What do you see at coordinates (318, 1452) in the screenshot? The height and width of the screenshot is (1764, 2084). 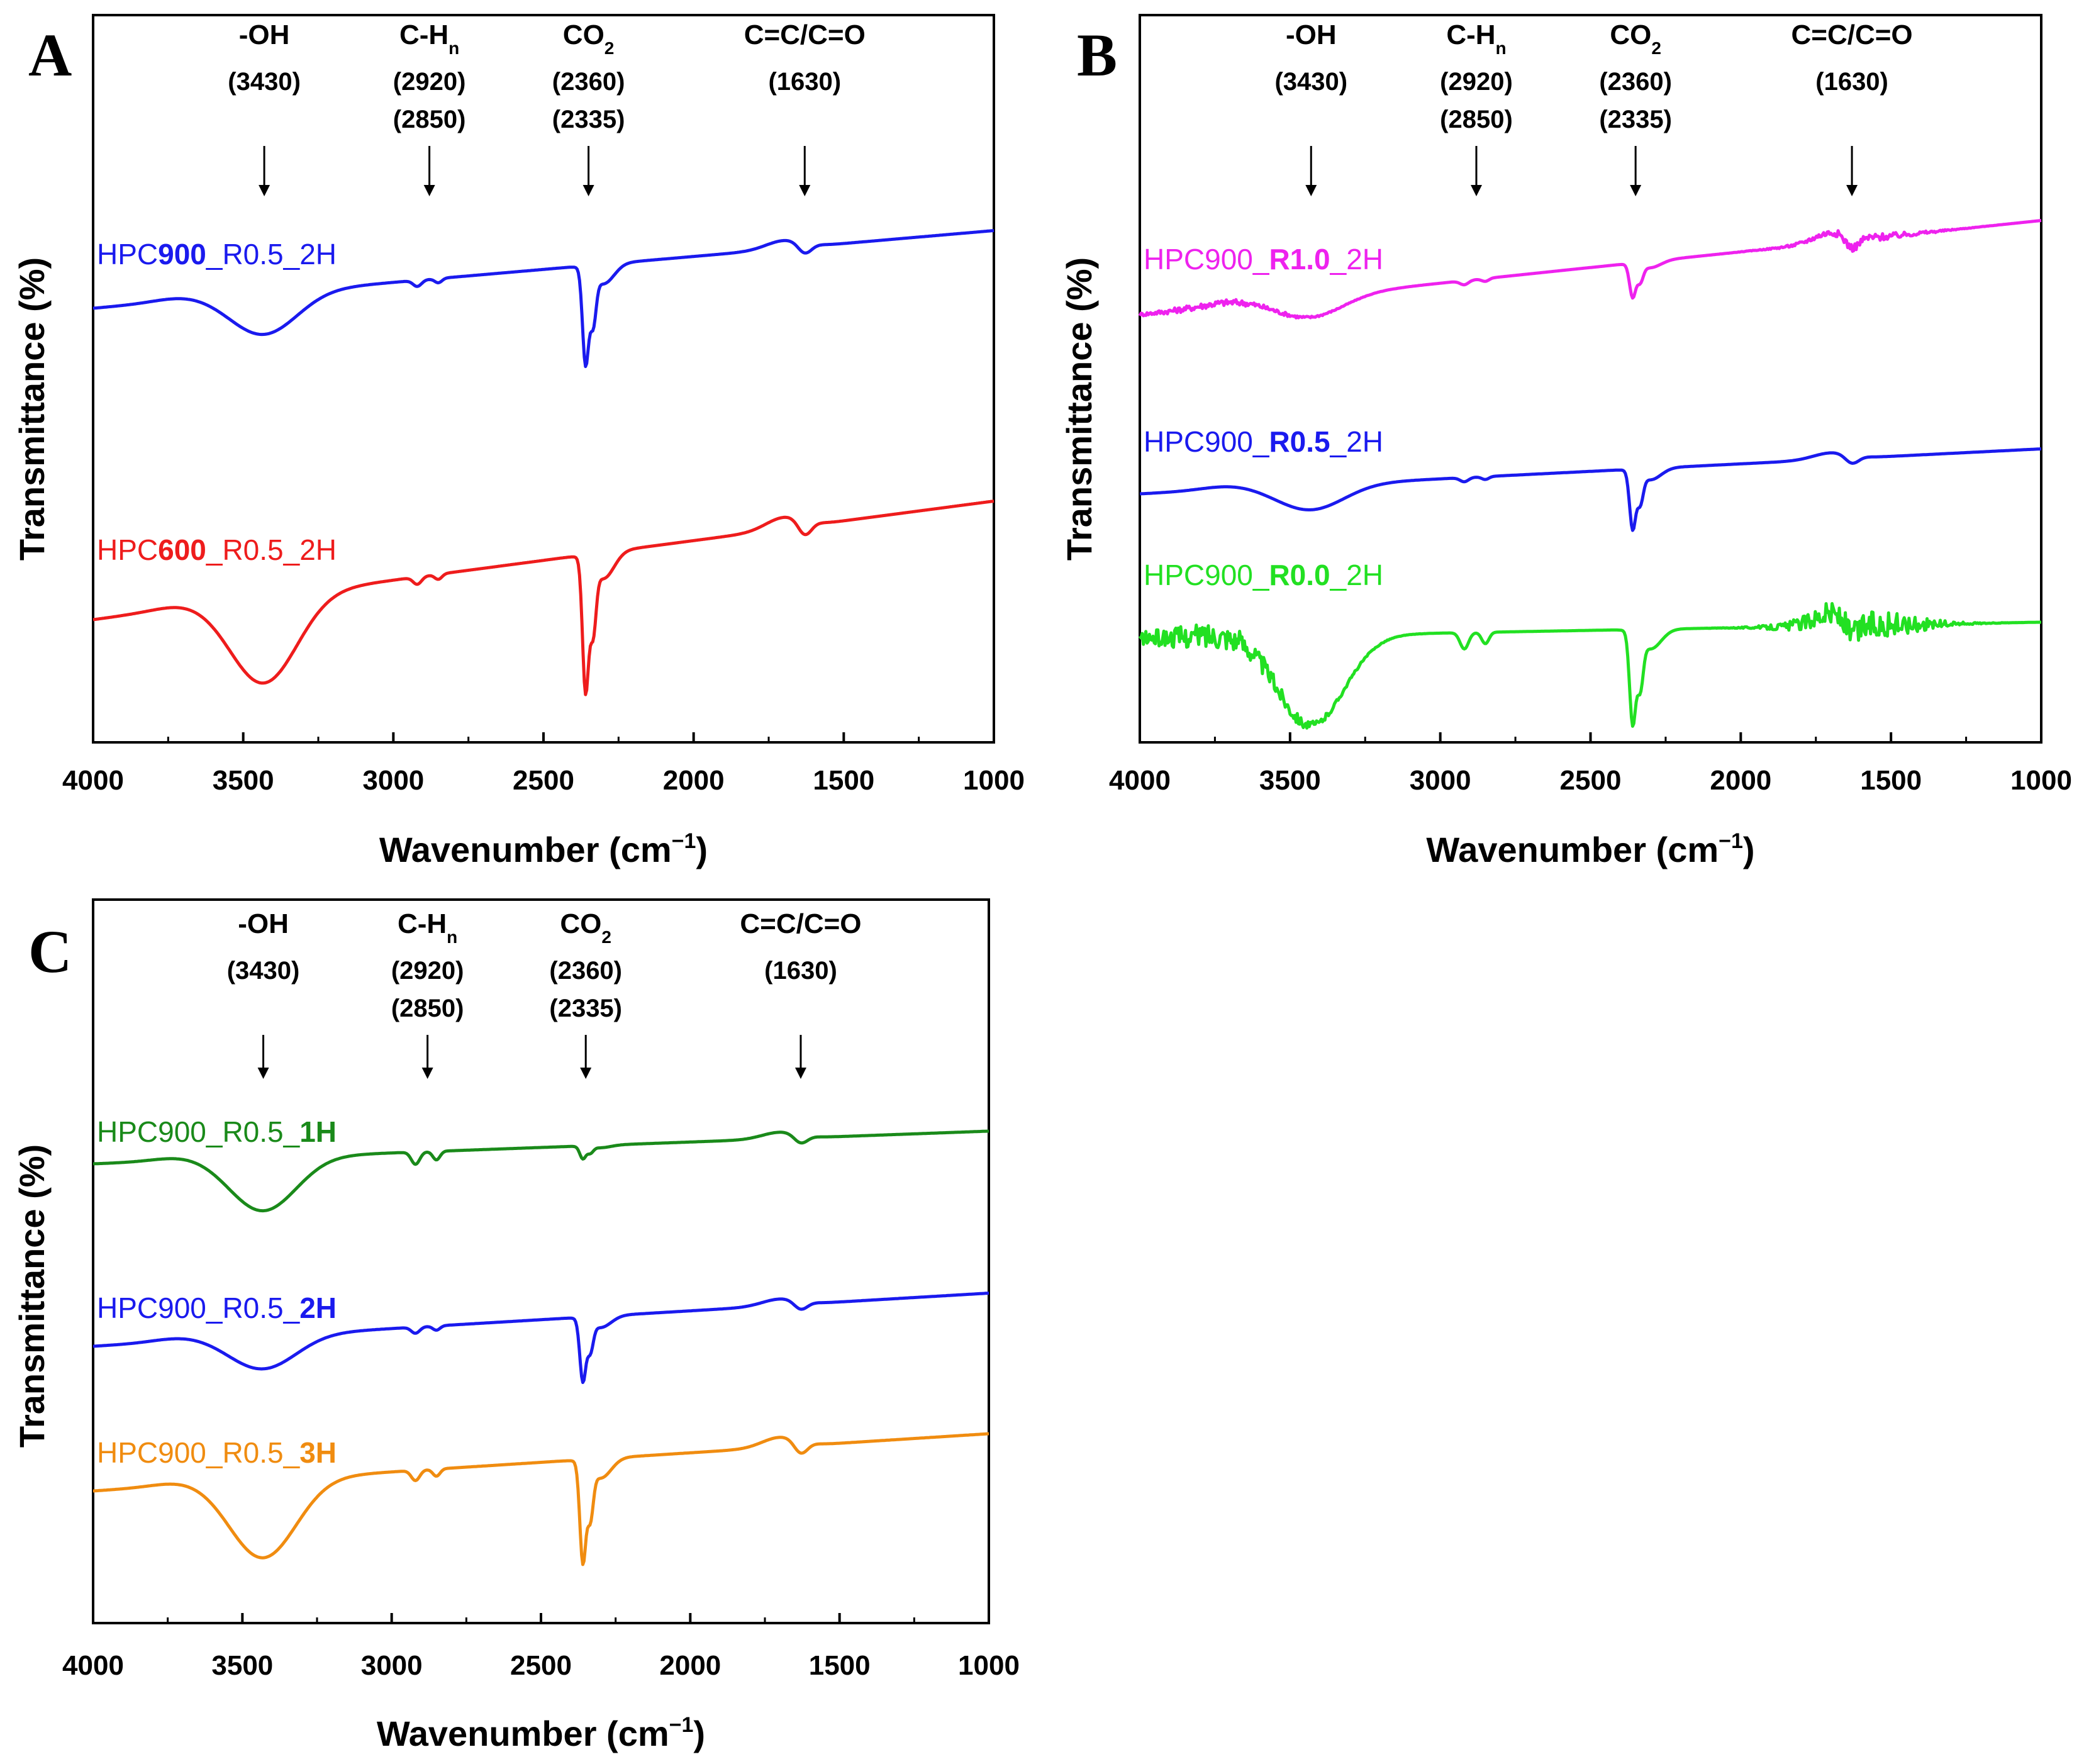 I see `series-label-bold: 3H` at bounding box center [318, 1452].